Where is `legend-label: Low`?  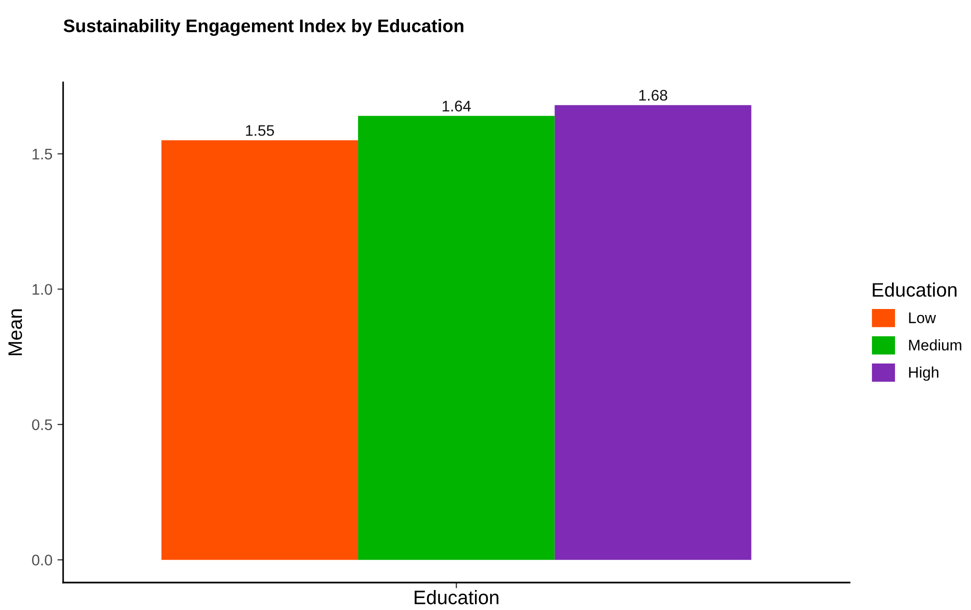 legend-label: Low is located at coordinates (922, 318).